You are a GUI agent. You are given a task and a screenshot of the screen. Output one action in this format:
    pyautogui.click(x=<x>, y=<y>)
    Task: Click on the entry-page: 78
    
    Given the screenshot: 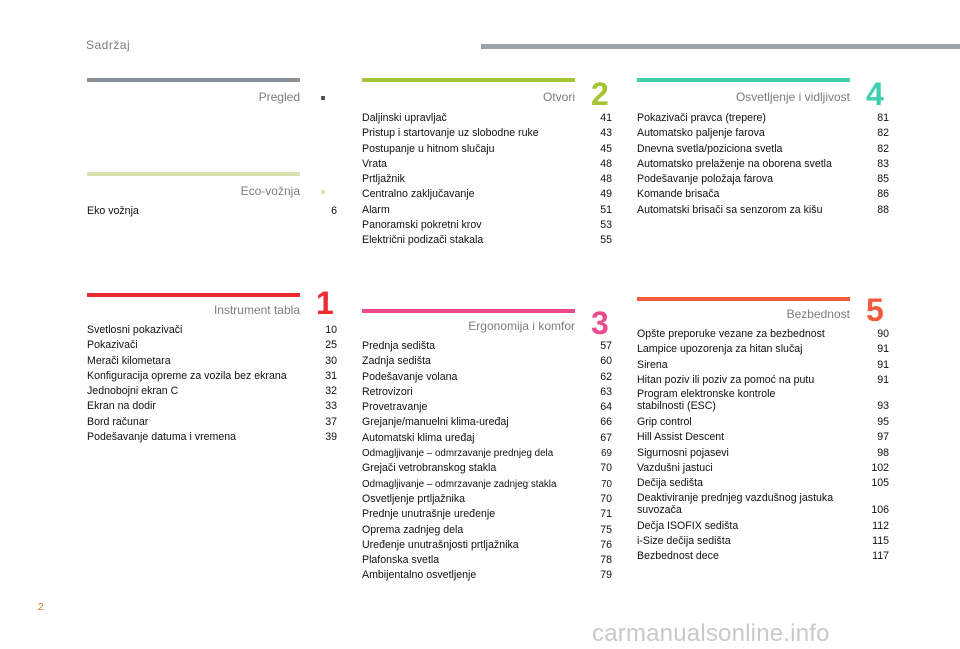 What is the action you would take?
    pyautogui.click(x=606, y=560)
    